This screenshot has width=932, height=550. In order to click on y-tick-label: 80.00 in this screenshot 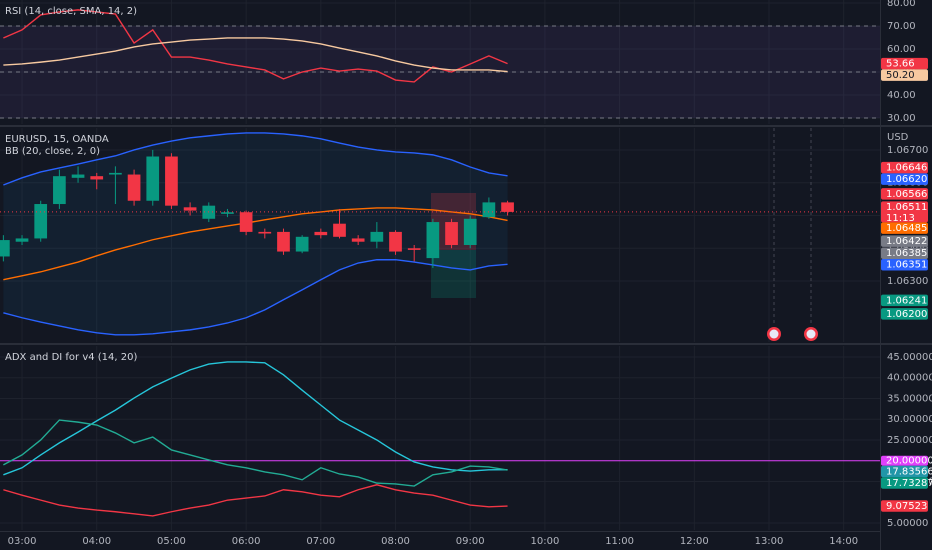, I will do `click(901, 4)`.